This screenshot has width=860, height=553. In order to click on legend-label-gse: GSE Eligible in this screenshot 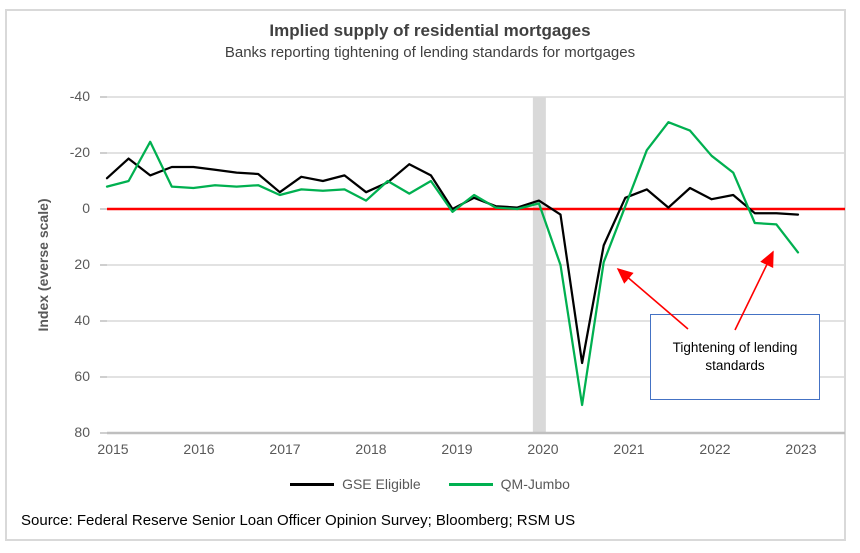, I will do `click(381, 484)`.